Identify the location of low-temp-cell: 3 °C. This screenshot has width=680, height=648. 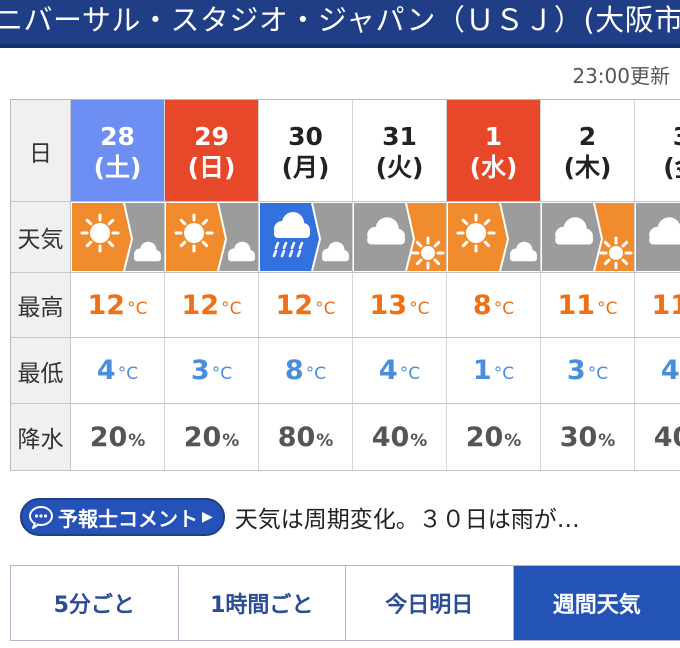
(212, 370).